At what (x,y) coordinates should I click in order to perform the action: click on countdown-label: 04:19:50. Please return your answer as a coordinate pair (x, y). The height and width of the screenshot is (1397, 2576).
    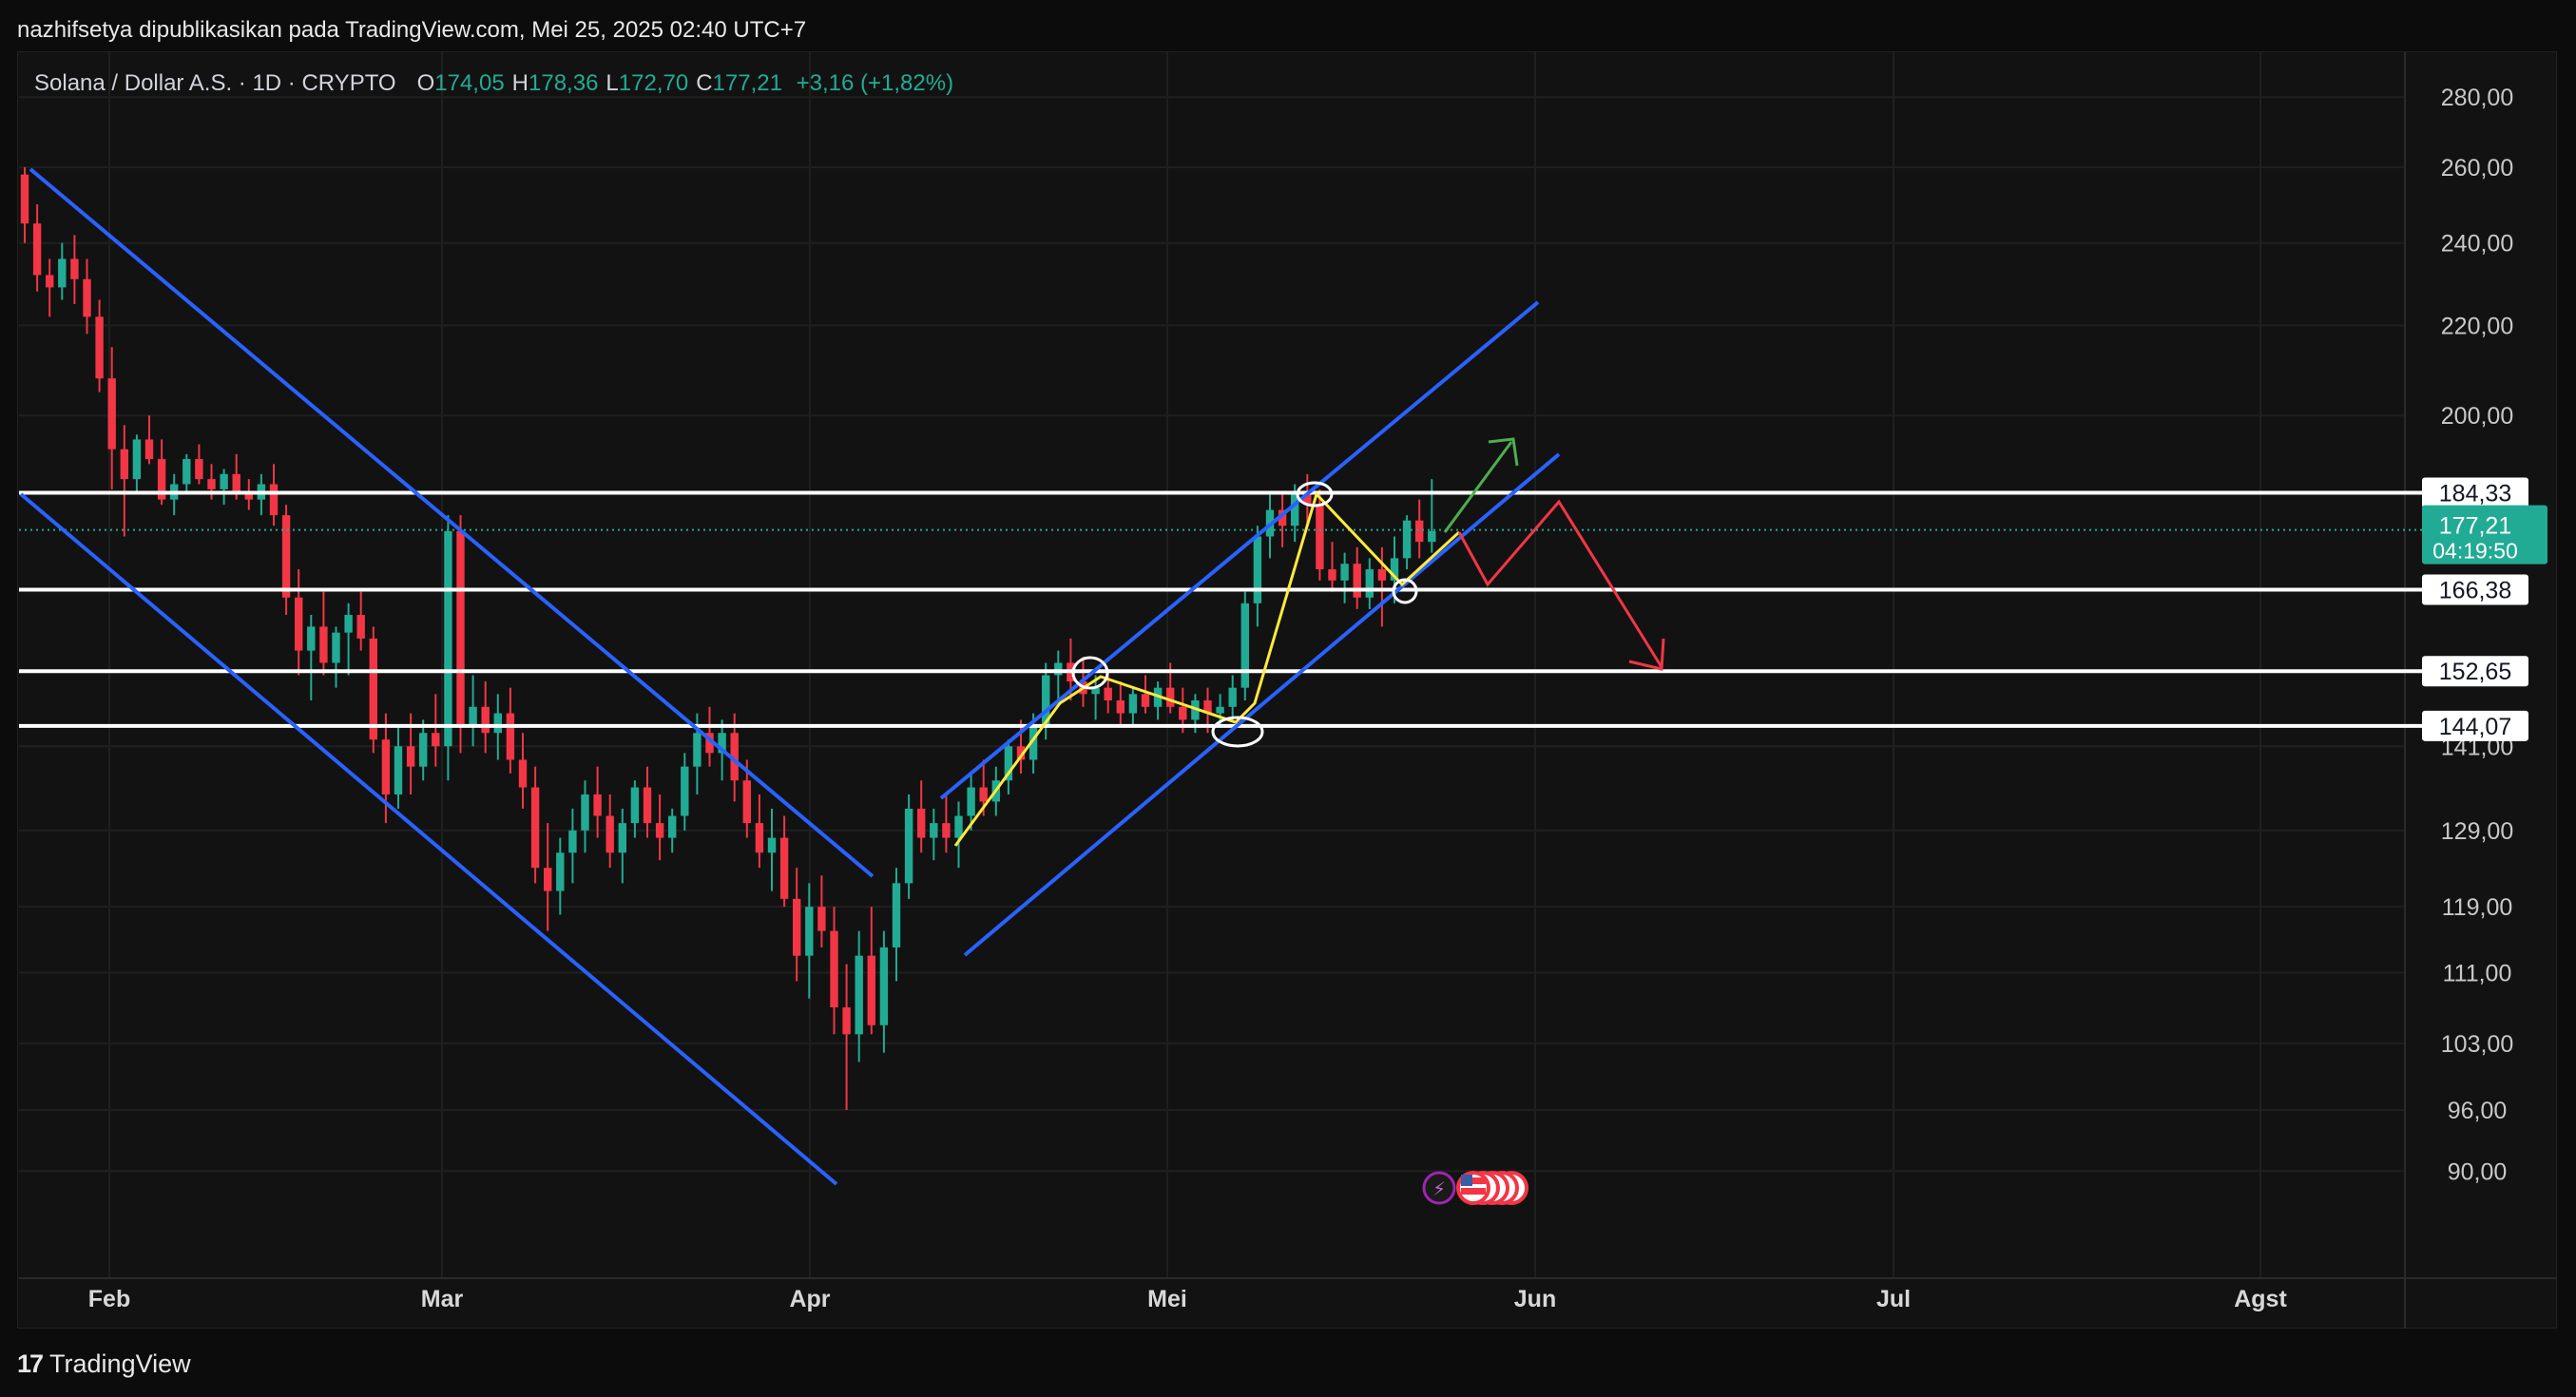
    Looking at the image, I should click on (2475, 551).